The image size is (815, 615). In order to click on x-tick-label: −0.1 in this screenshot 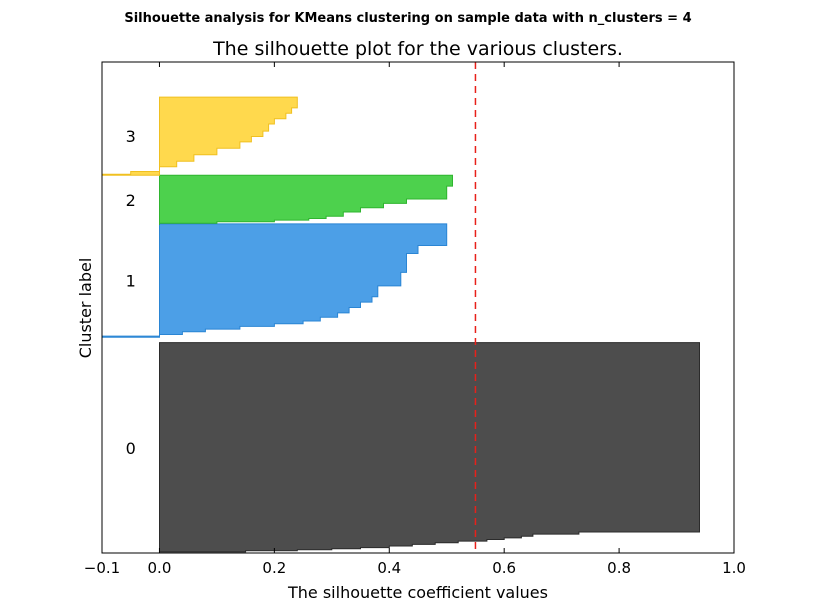, I will do `click(102, 568)`.